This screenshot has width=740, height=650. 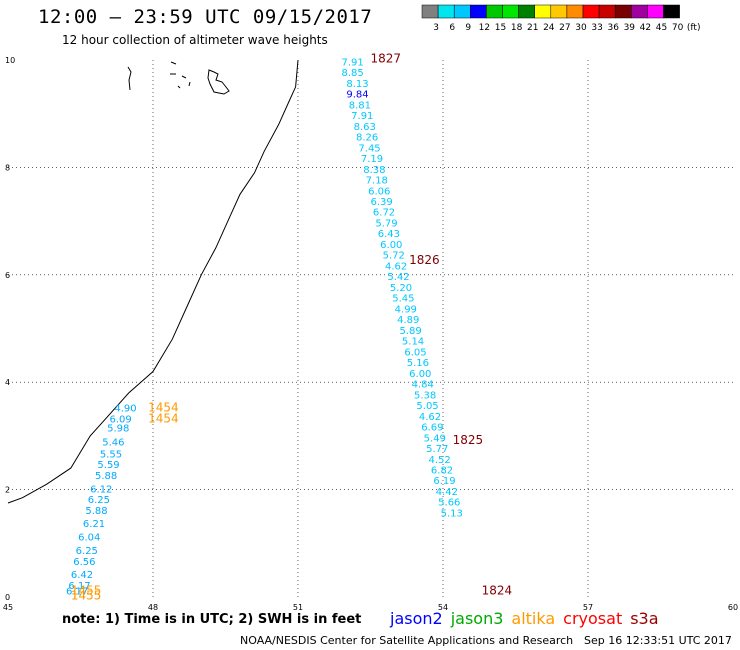 I want to click on scale-label: 18, so click(x=517, y=28).